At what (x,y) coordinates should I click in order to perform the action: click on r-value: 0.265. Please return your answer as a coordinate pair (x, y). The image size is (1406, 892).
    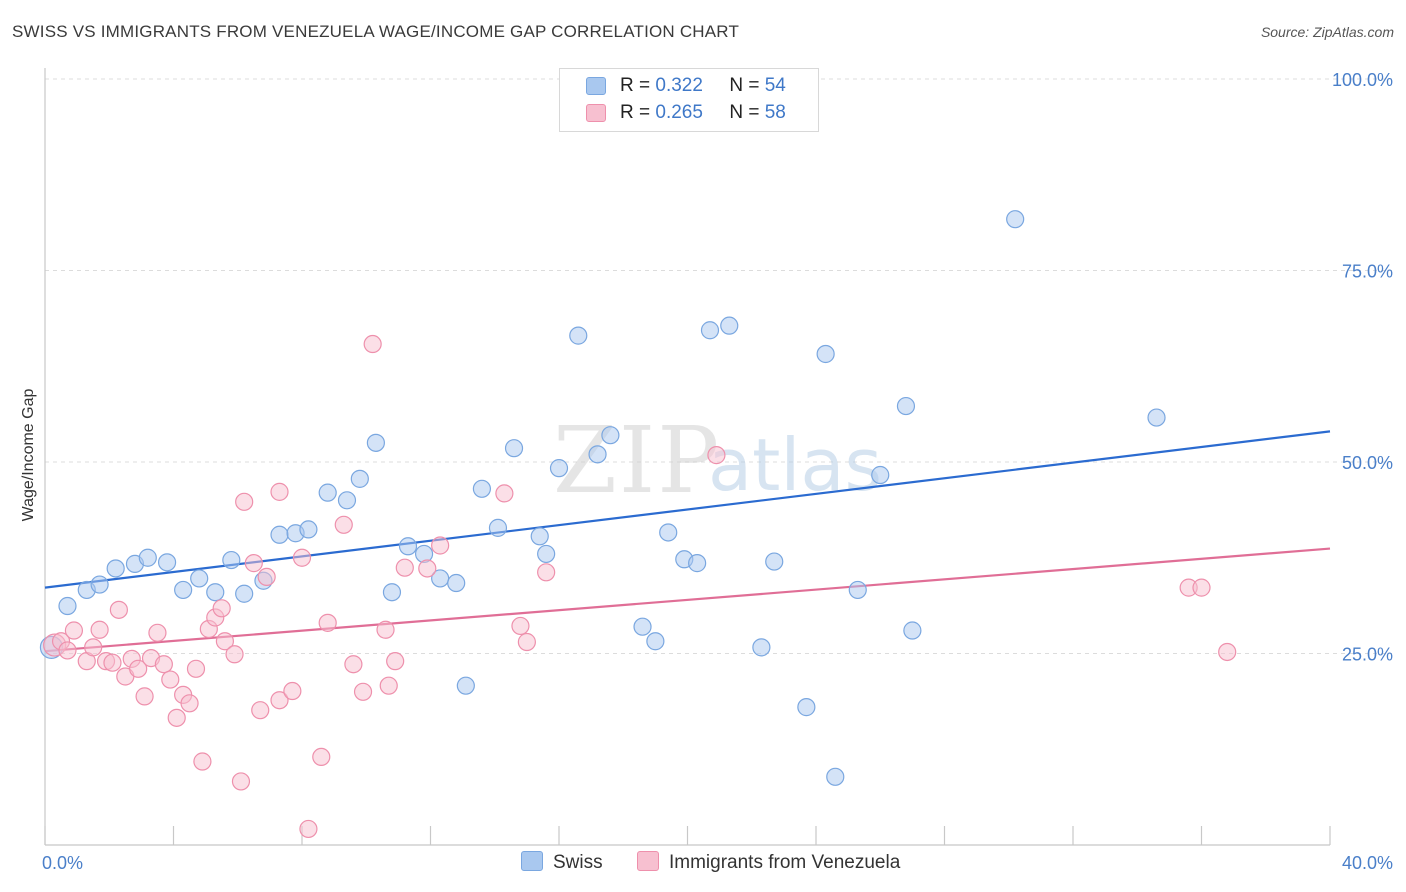
    Looking at the image, I should click on (679, 112).